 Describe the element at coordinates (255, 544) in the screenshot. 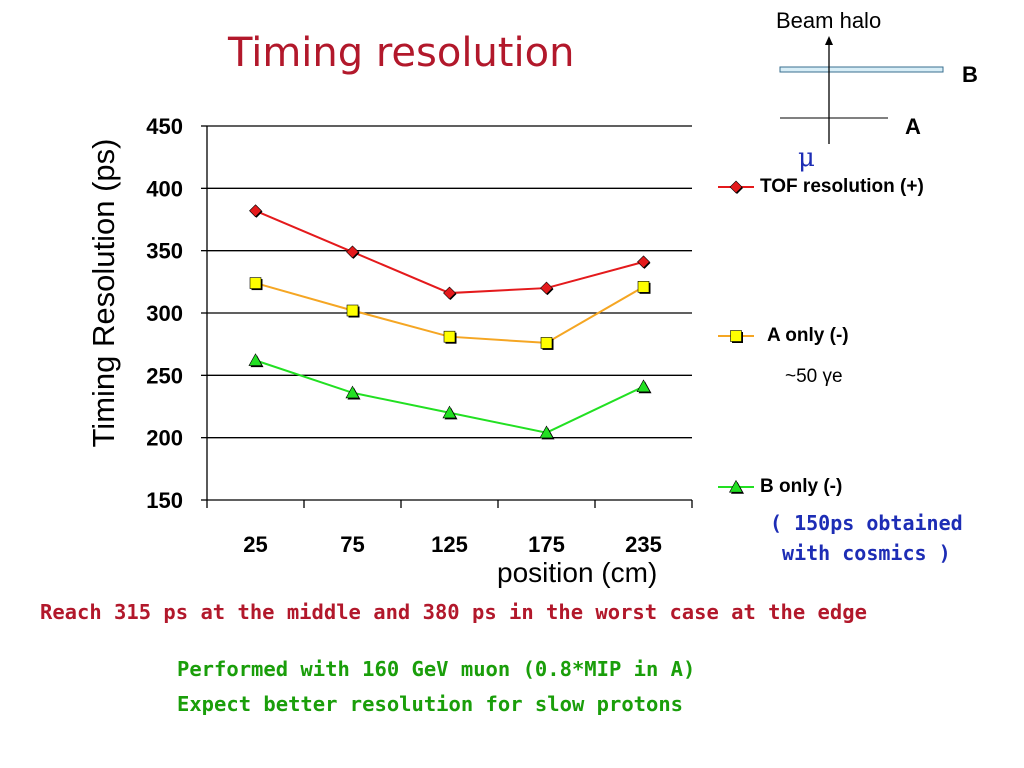

I see `x-tick-label: 25` at that location.